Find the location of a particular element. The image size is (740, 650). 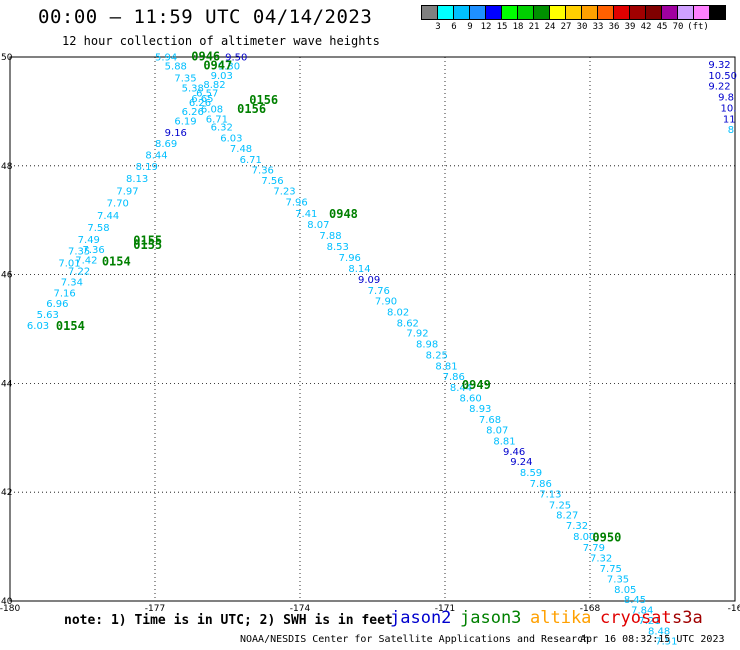

swh-value: 5.94 is located at coordinates (166, 57).